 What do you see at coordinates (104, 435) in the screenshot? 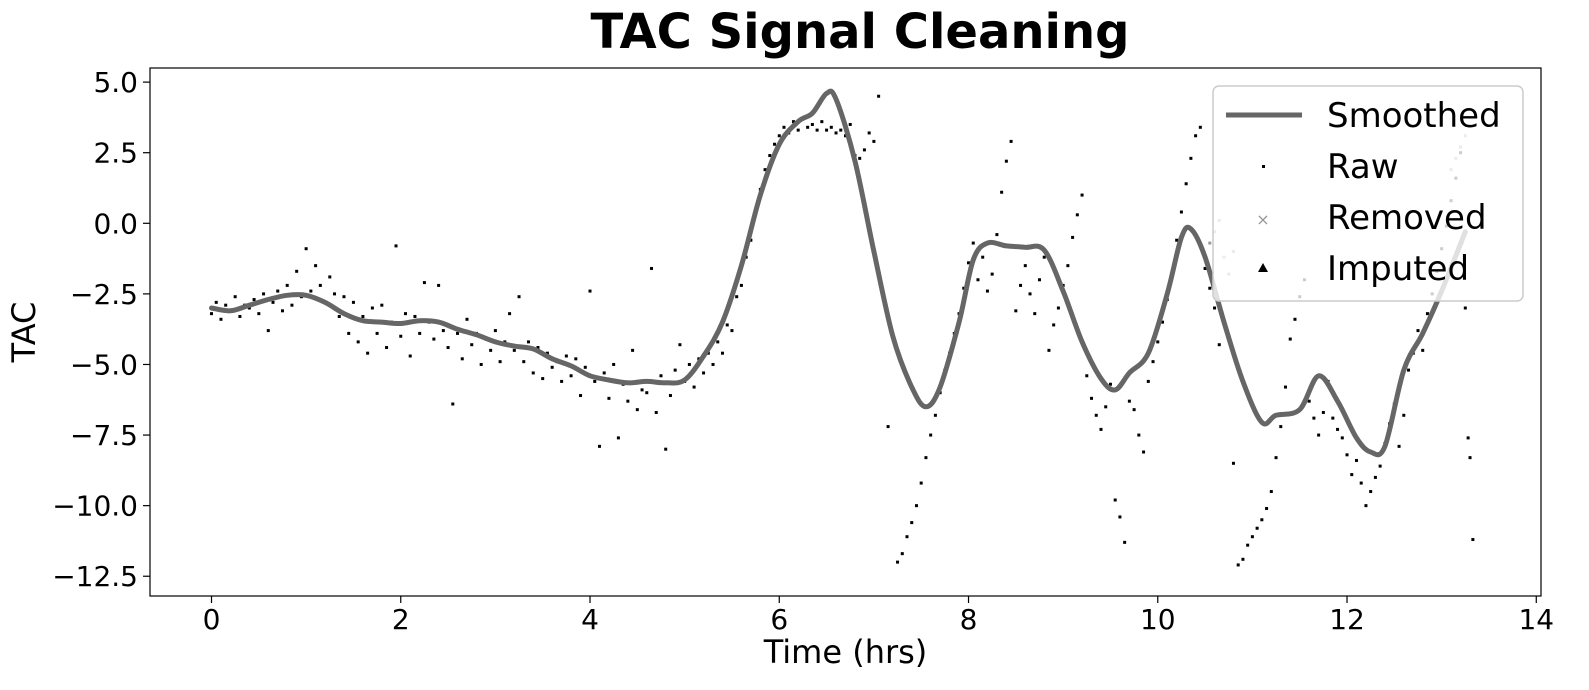
I see `y-tick-label: −7.5` at bounding box center [104, 435].